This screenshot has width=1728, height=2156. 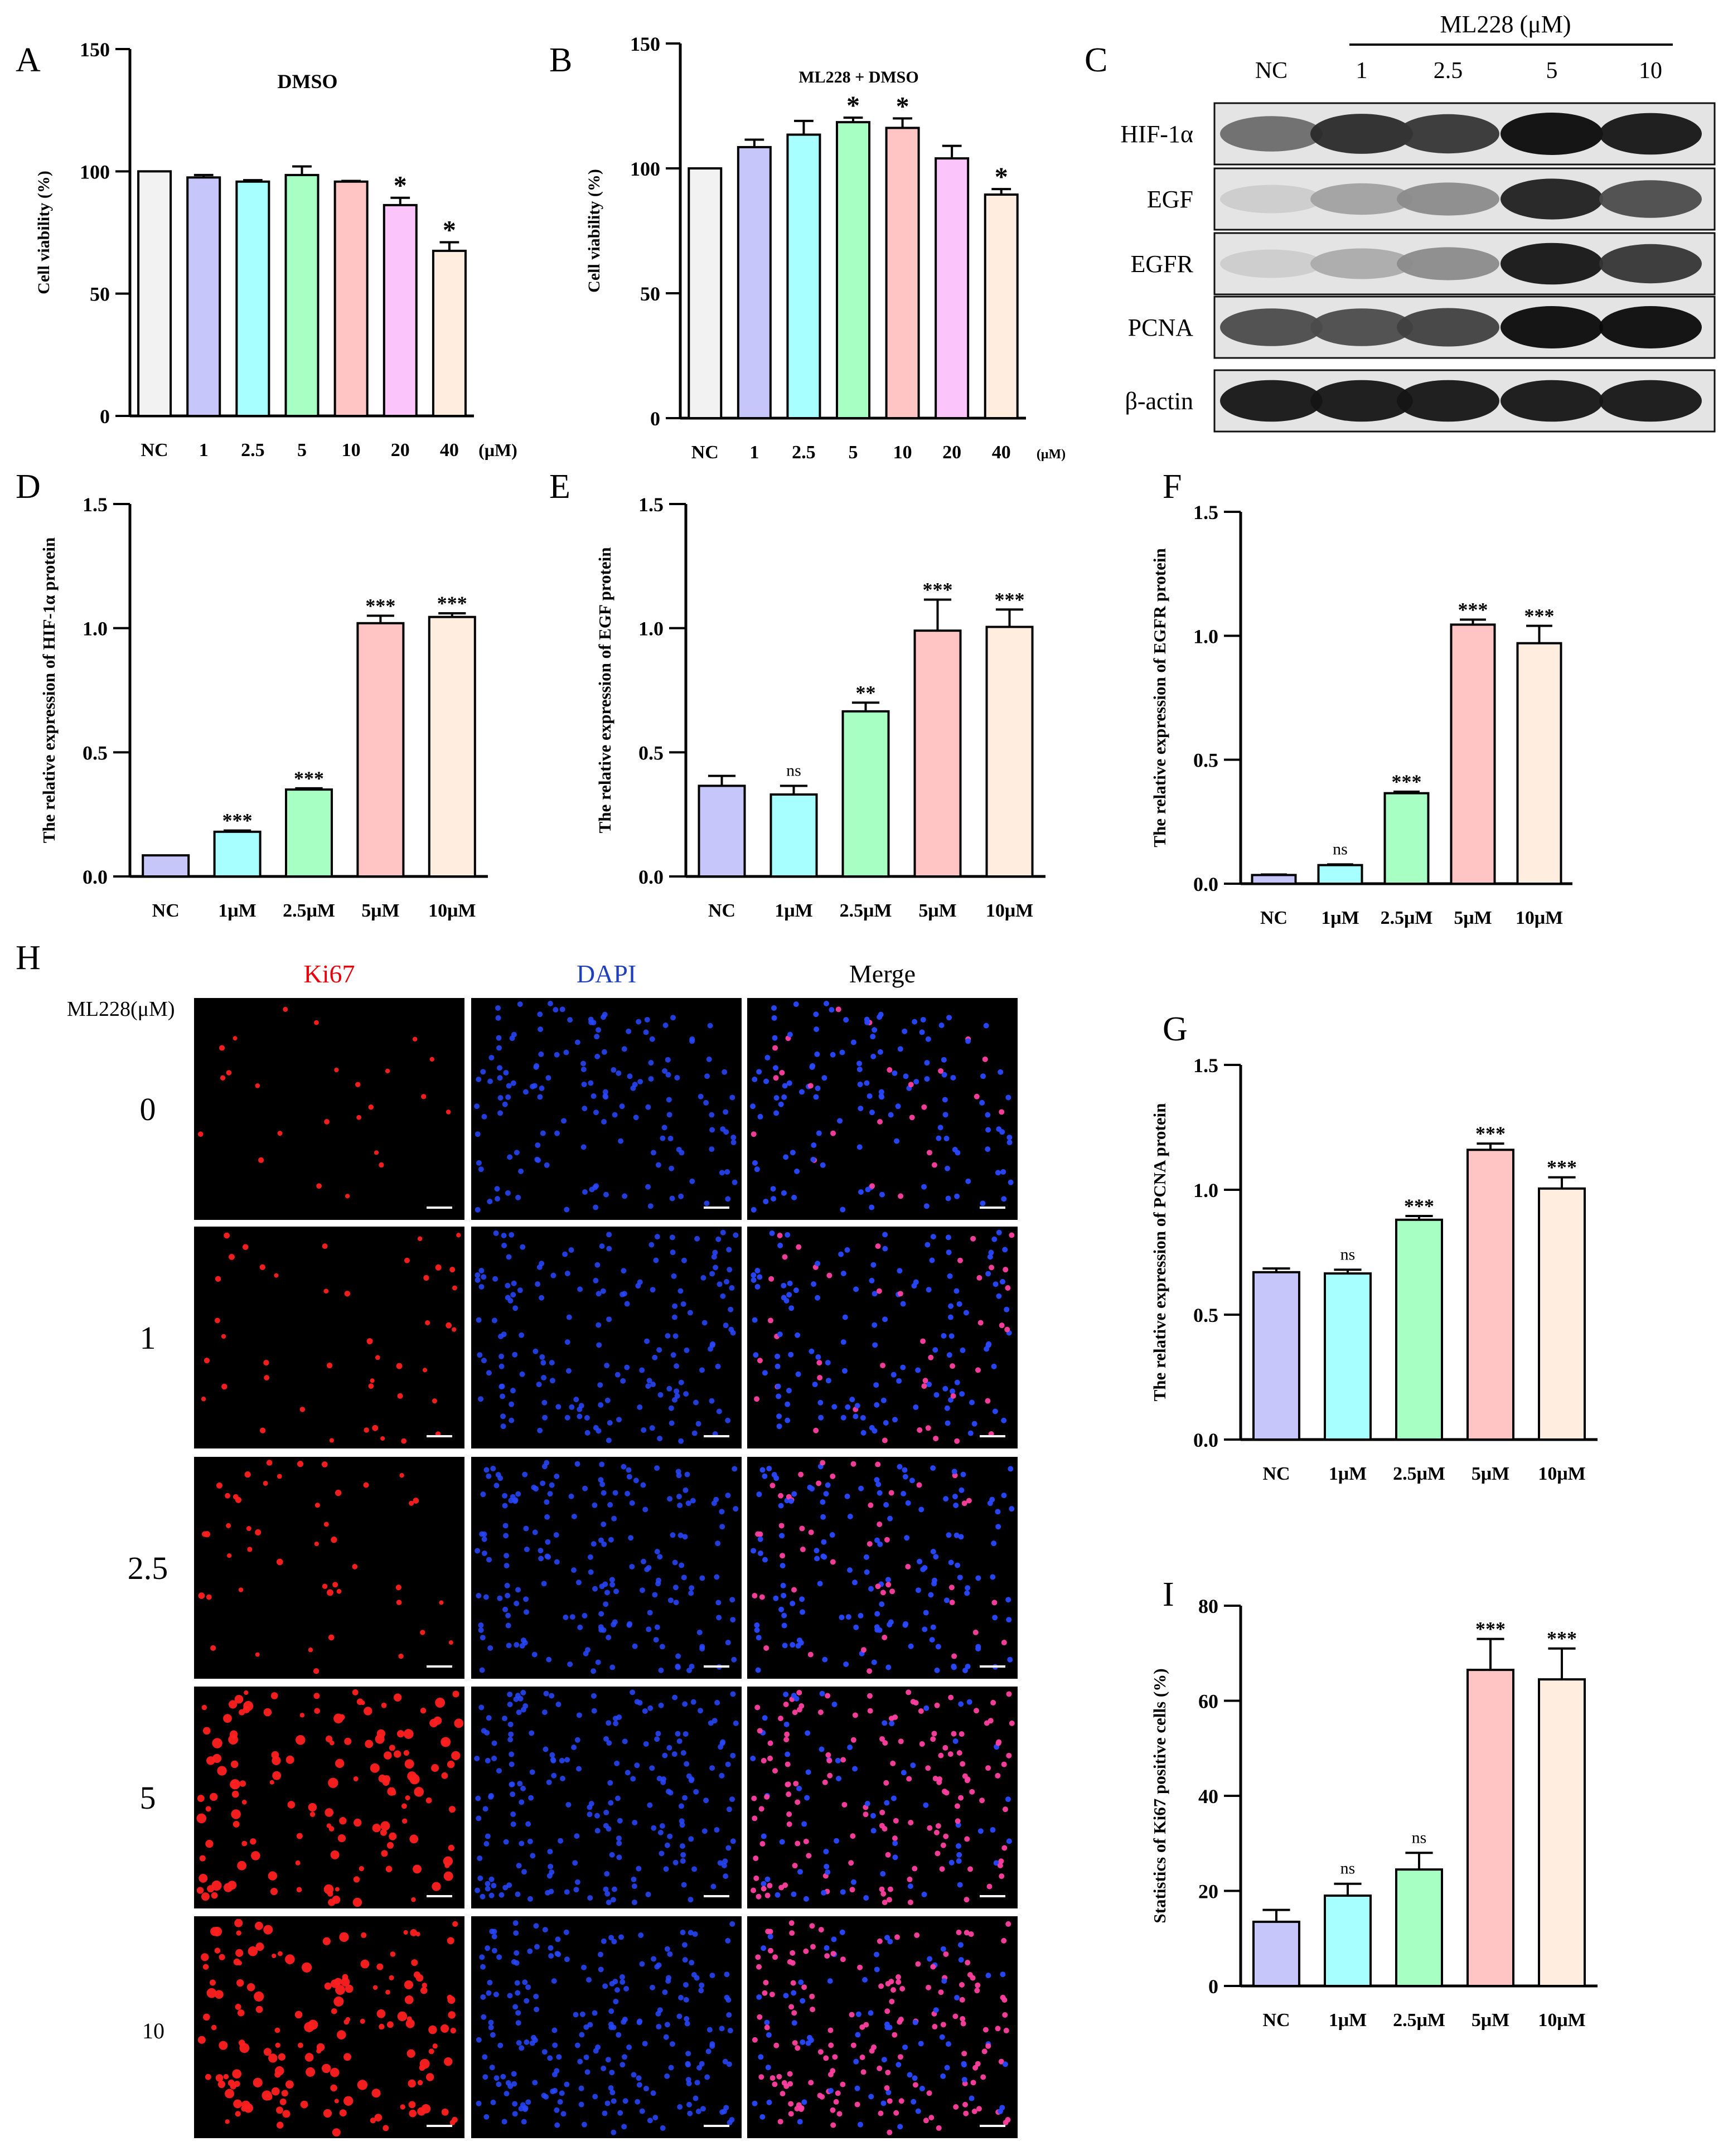 I want to click on panel-letter-F: F, so click(x=1172, y=487).